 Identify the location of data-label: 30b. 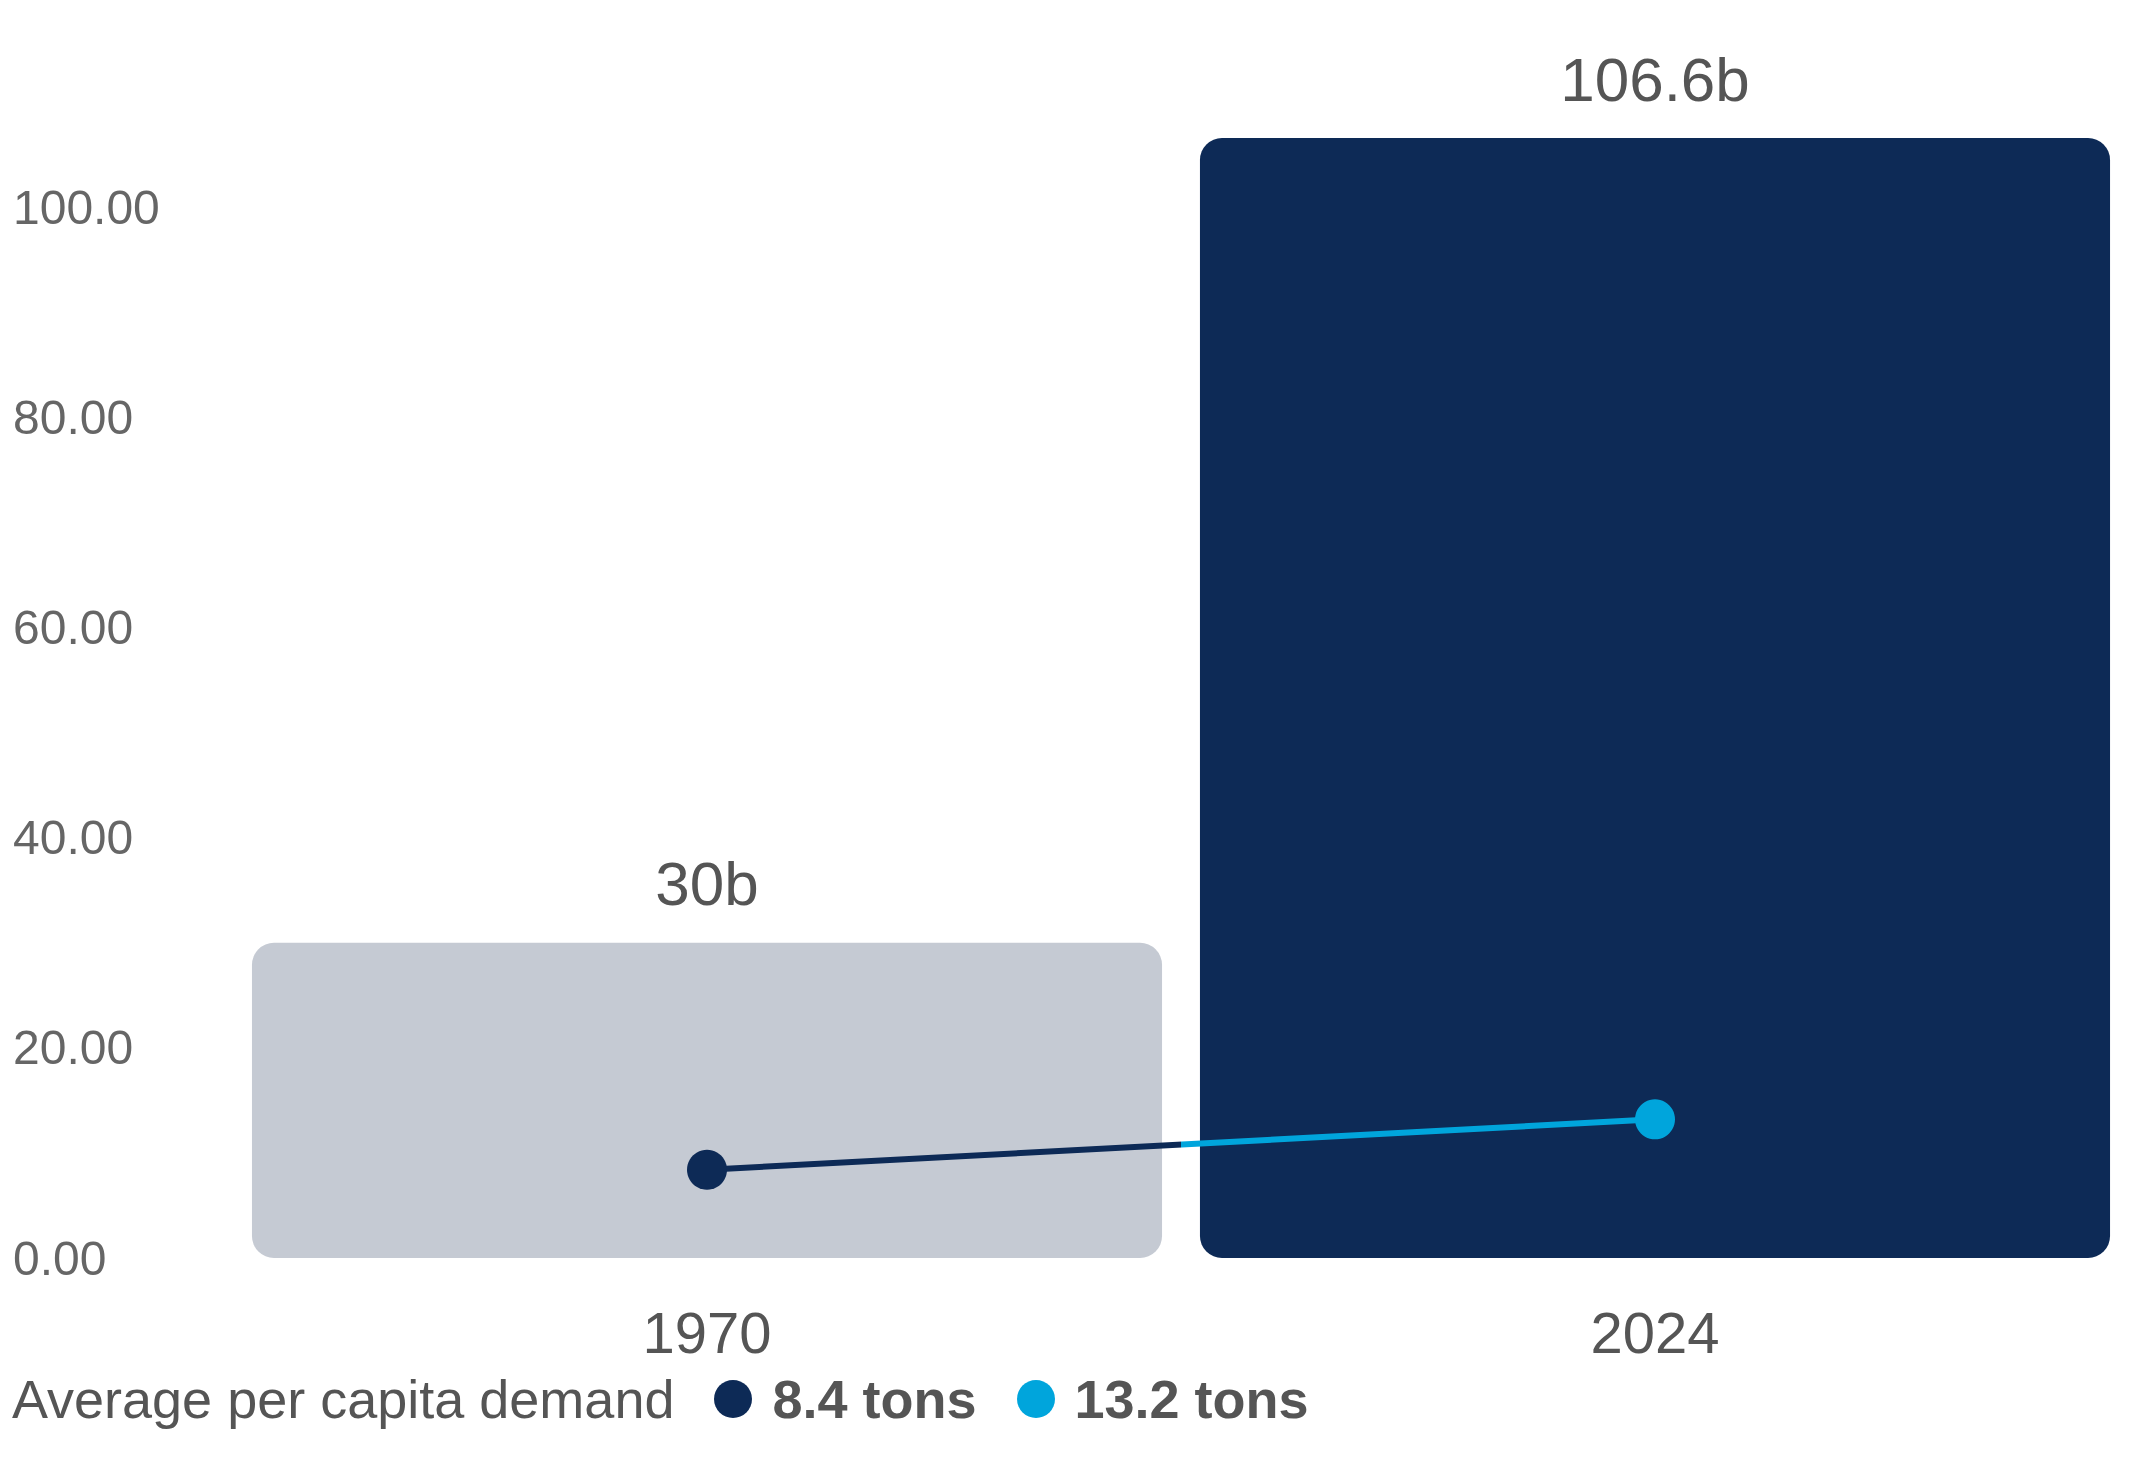
(707, 884).